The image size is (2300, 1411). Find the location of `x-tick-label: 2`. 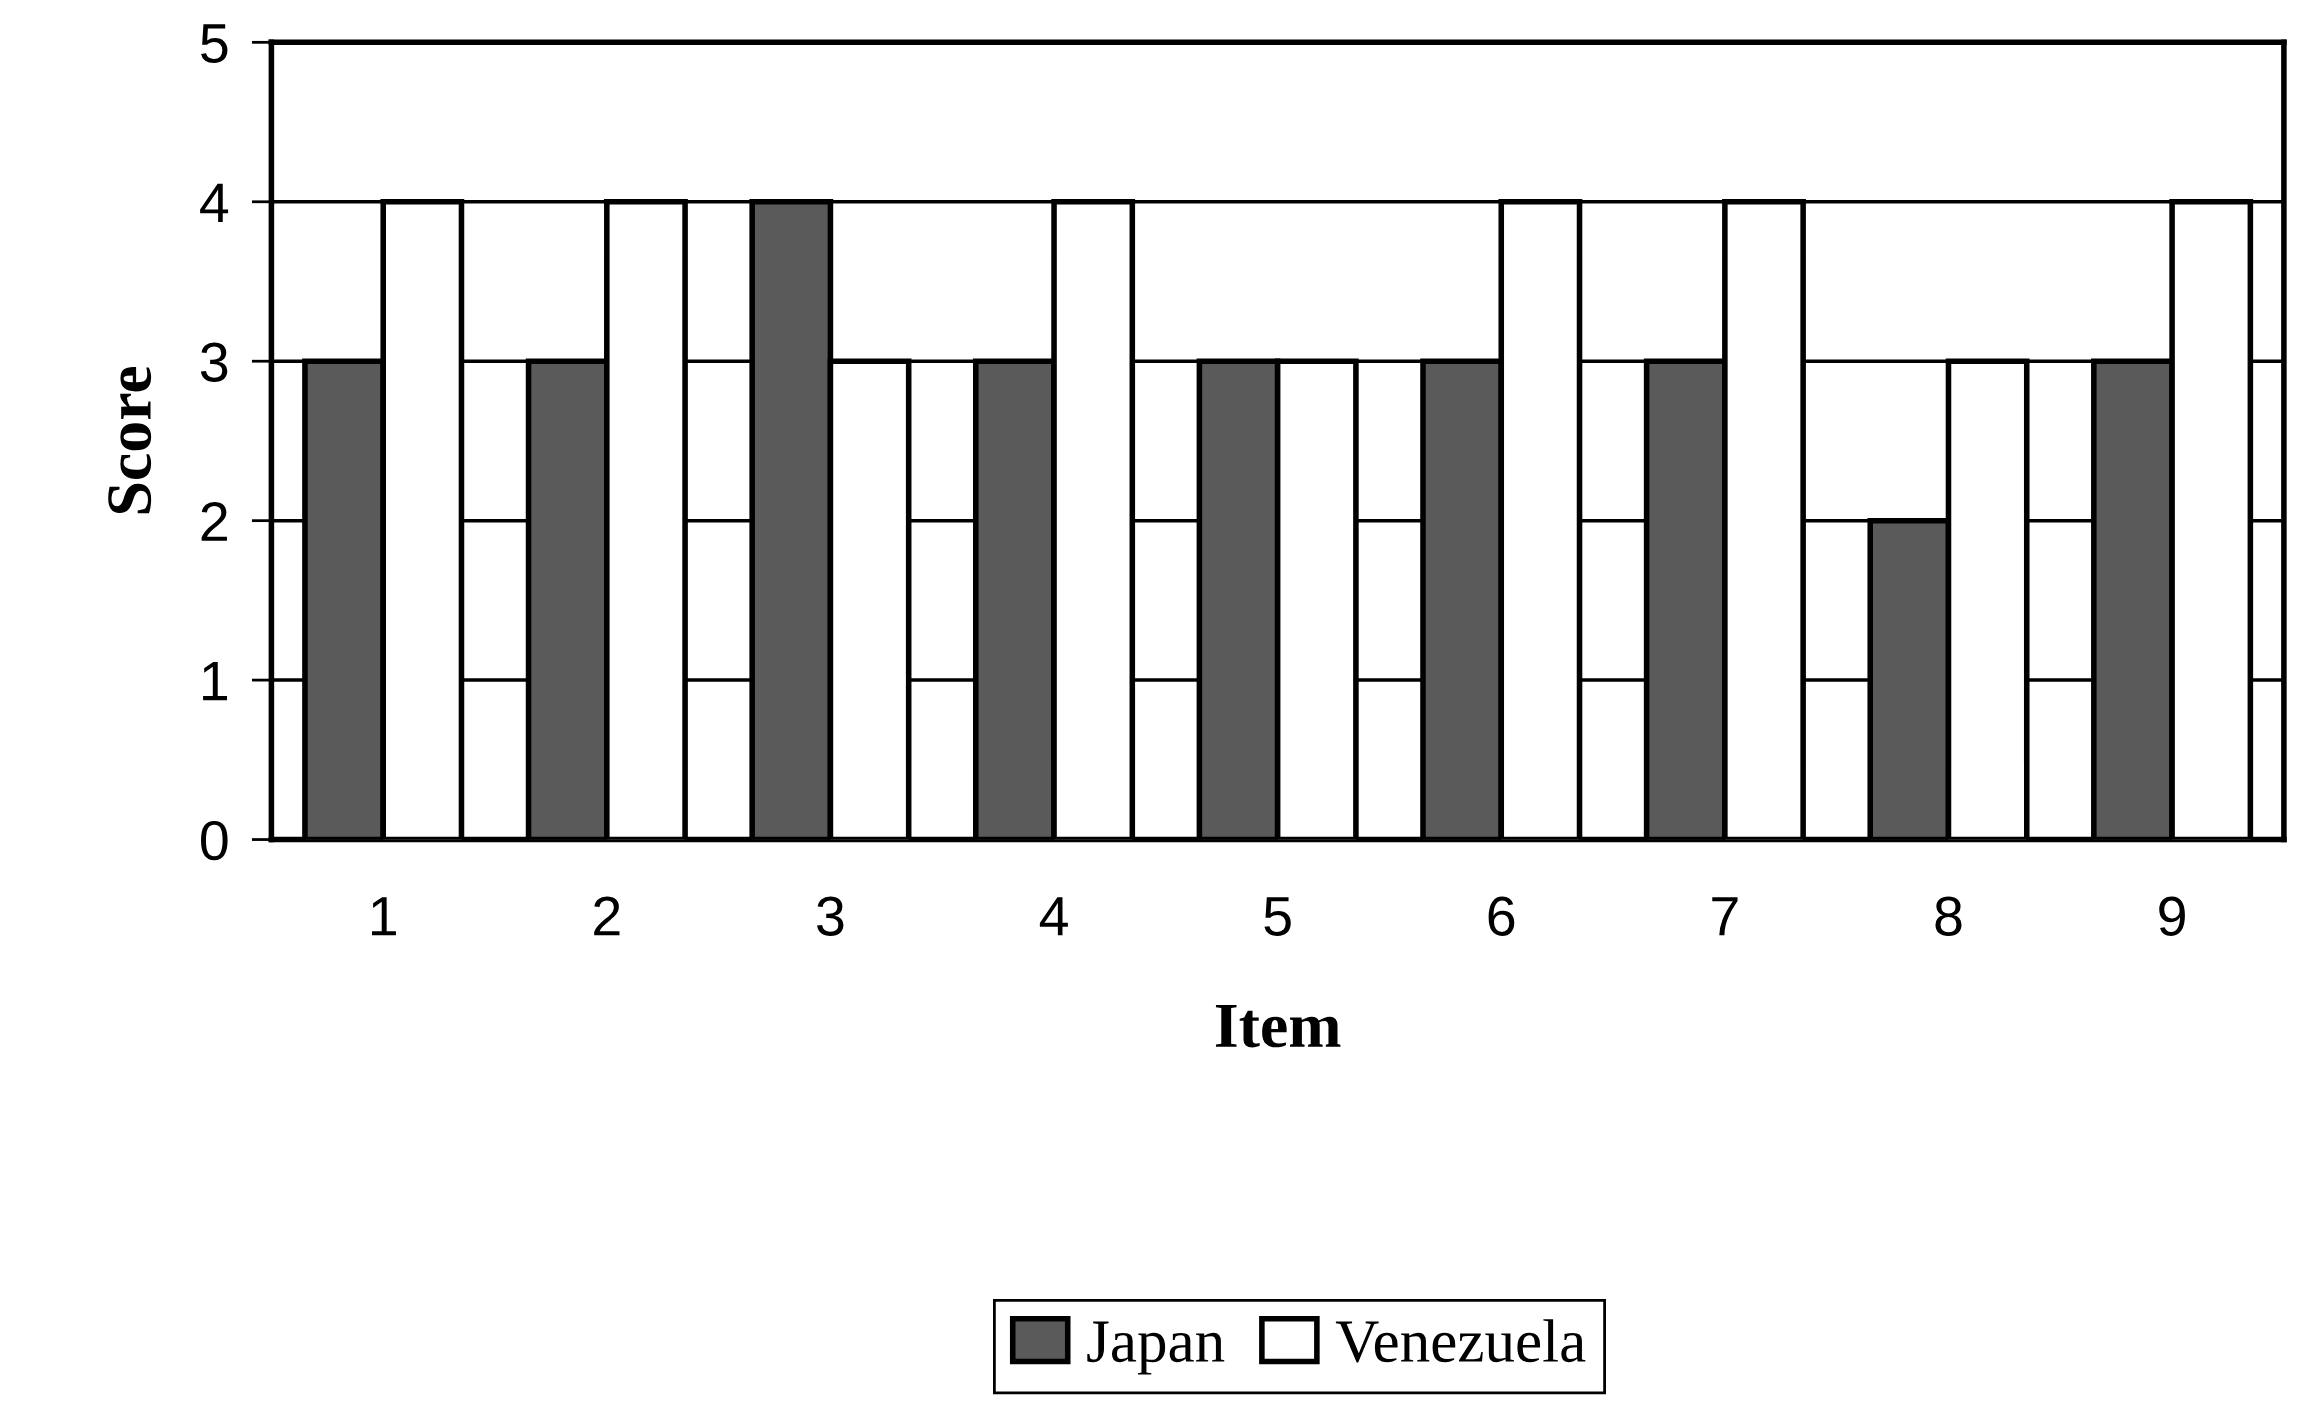

x-tick-label: 2 is located at coordinates (607, 916).